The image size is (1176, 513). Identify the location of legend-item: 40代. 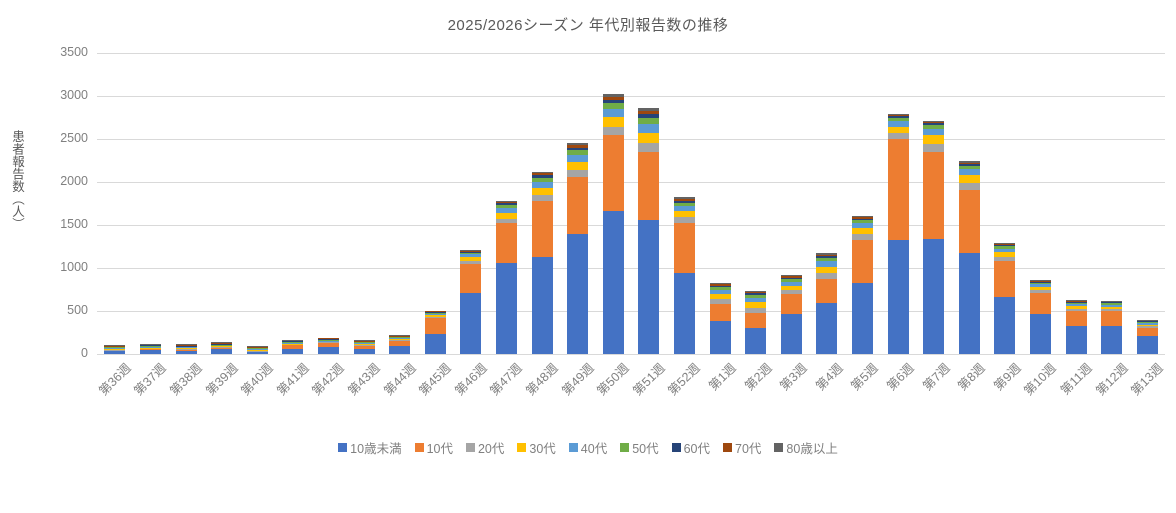
(587, 447).